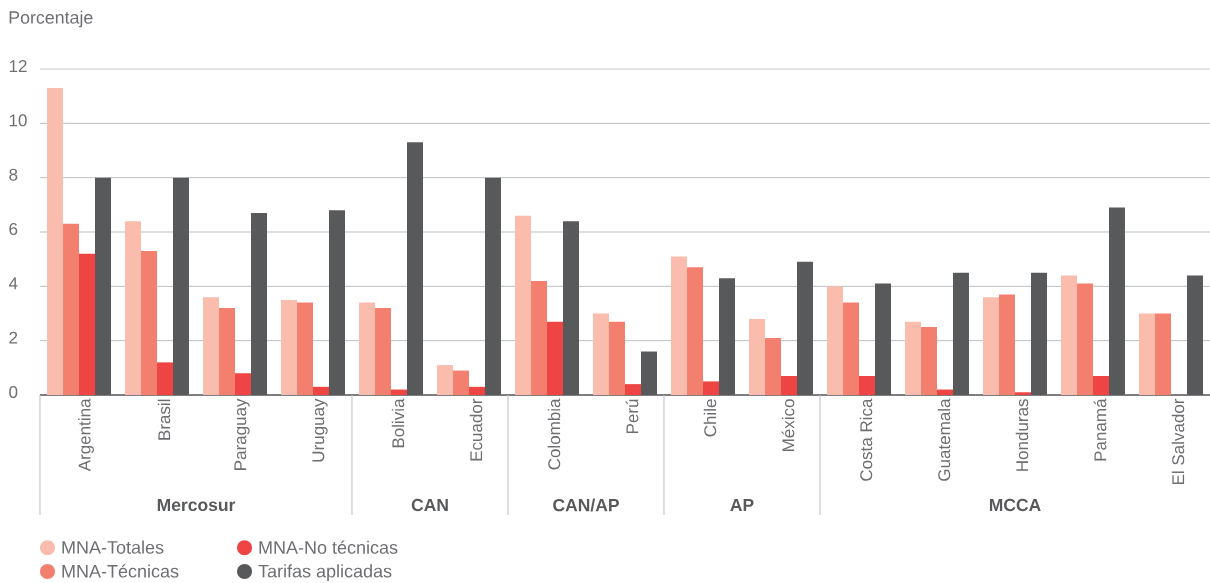  Describe the element at coordinates (242, 434) in the screenshot. I see `x-tick-label: Paraguay` at that location.